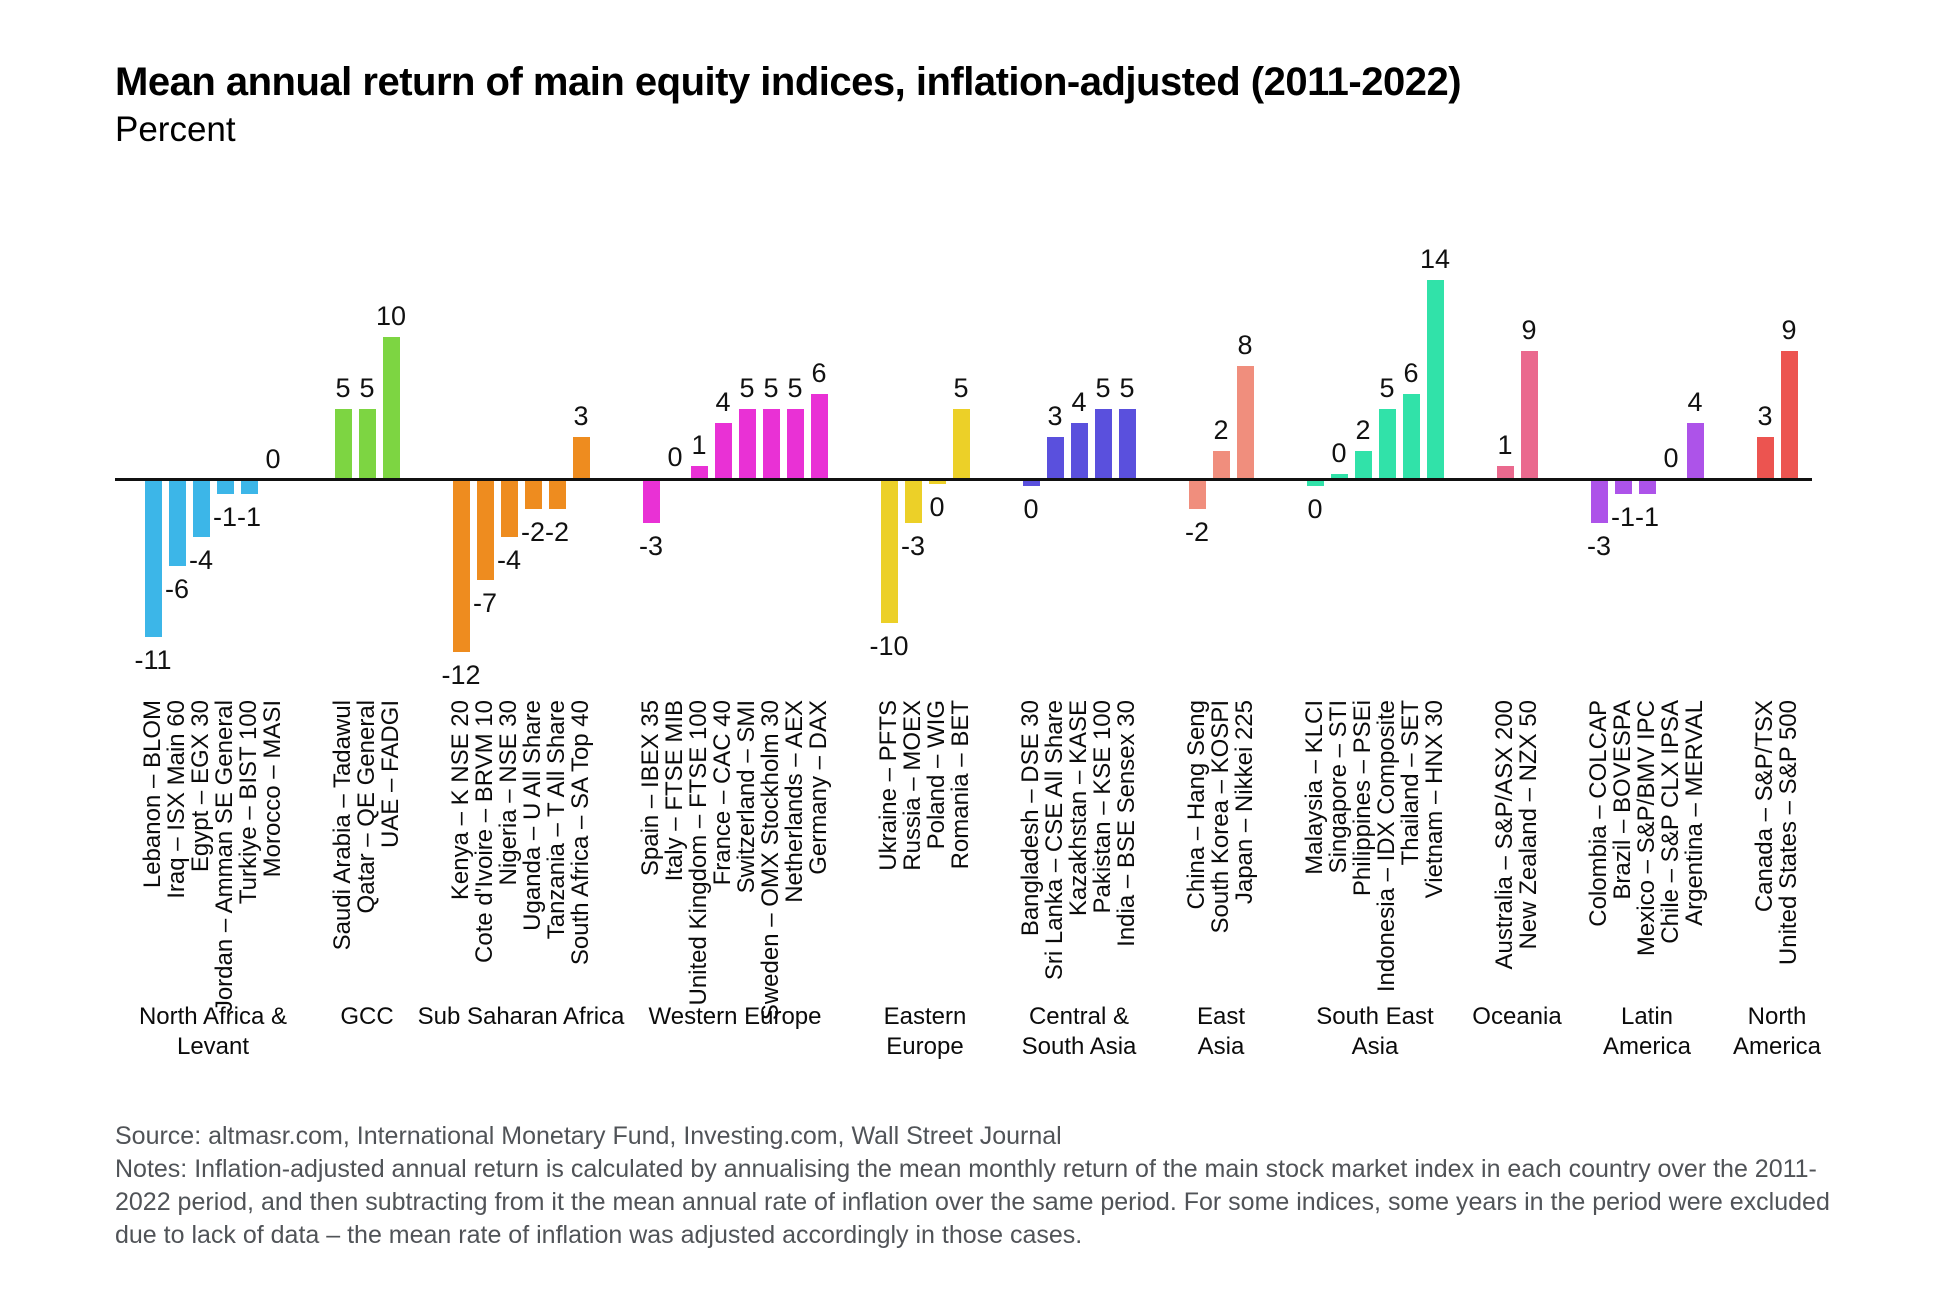  I want to click on country-label-text: Romania – BET, so click(960, 785).